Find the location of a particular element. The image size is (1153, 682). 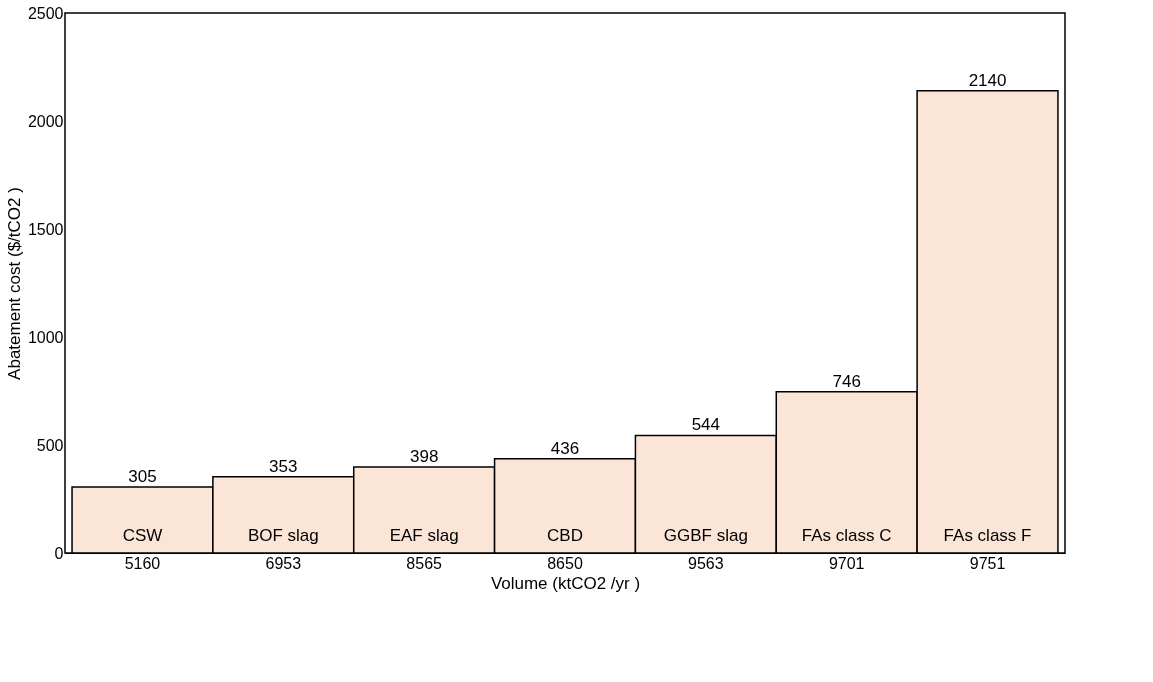

x-tick-label: 9751 is located at coordinates (987, 563).